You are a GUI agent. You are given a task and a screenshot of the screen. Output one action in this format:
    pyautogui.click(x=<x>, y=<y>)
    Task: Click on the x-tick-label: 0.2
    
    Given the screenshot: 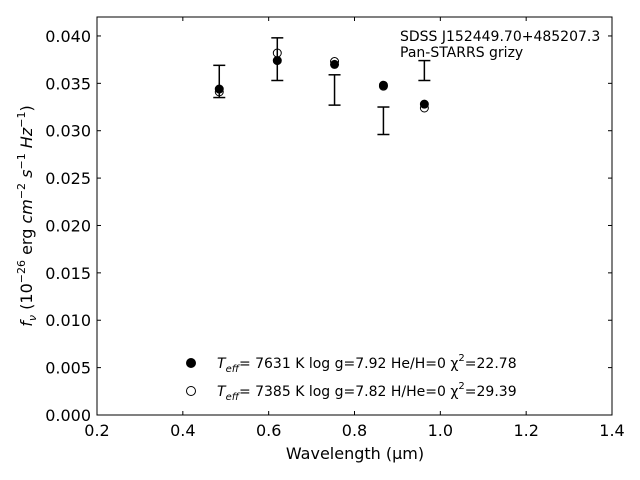 What is the action you would take?
    pyautogui.click(x=96, y=430)
    